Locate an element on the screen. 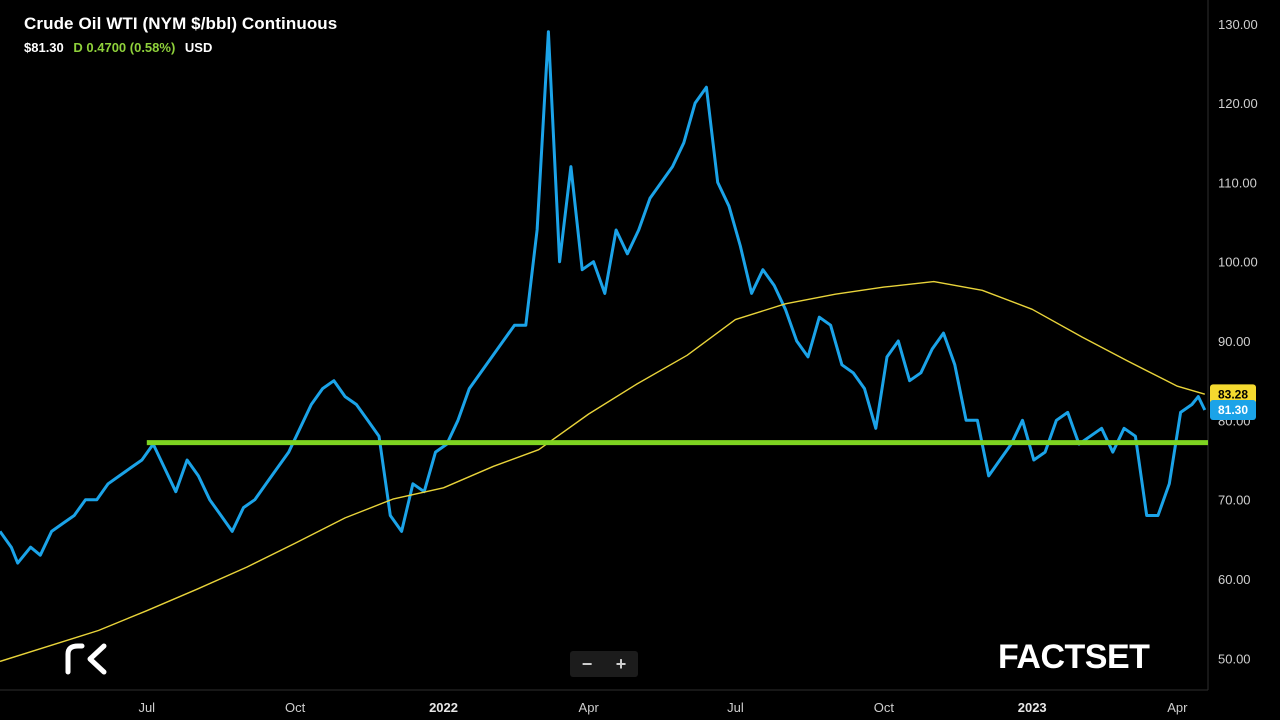  ma-value-badge: 83.28 is located at coordinates (1233, 394).